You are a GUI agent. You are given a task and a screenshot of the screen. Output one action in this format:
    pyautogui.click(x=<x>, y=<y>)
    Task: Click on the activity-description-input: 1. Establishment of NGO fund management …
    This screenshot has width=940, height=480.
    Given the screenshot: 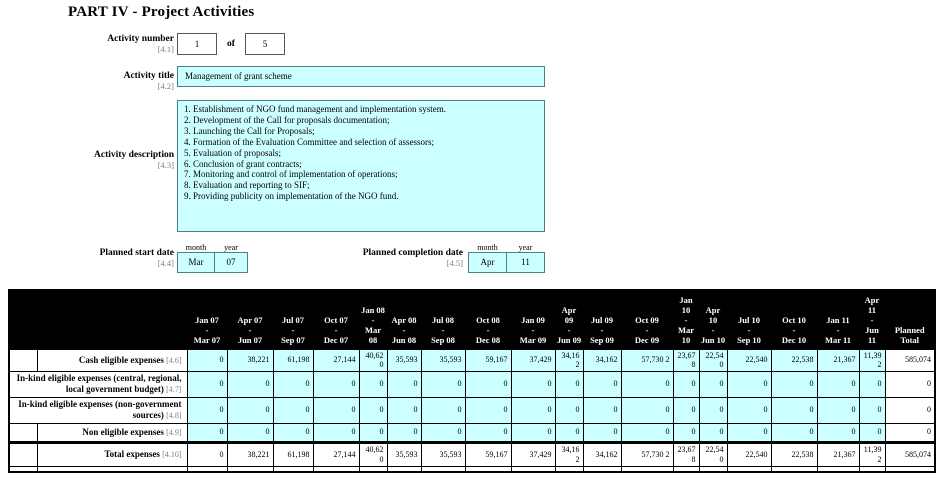 What is the action you would take?
    pyautogui.click(x=361, y=166)
    